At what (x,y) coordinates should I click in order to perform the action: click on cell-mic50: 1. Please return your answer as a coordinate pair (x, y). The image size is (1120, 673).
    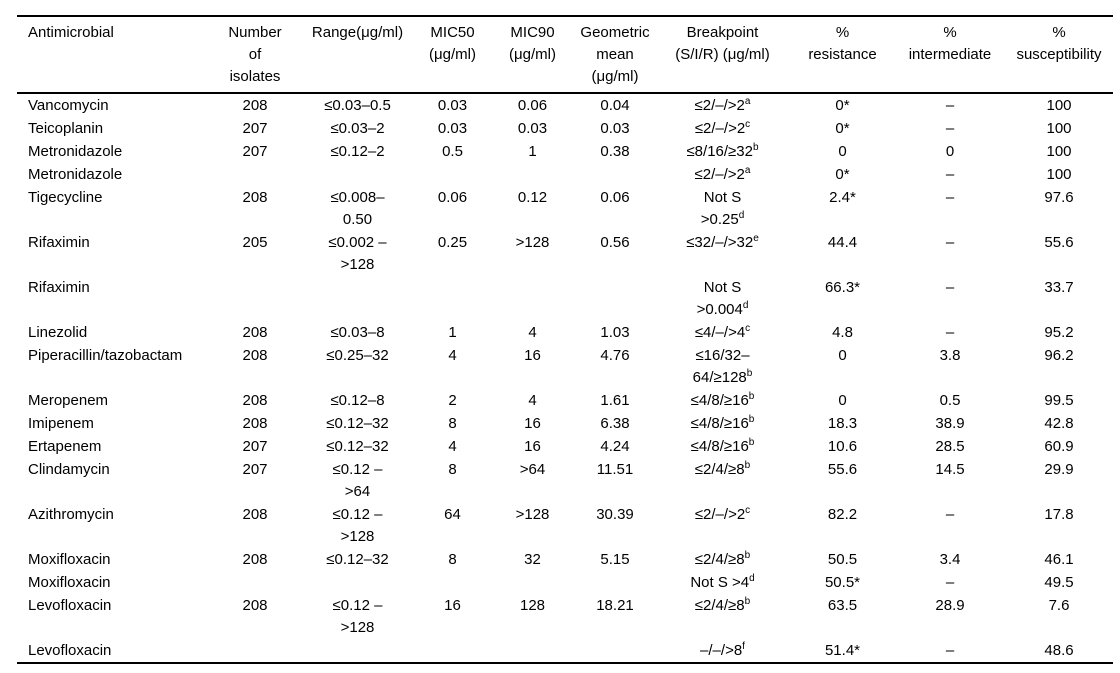
    Looking at the image, I should click on (452, 332).